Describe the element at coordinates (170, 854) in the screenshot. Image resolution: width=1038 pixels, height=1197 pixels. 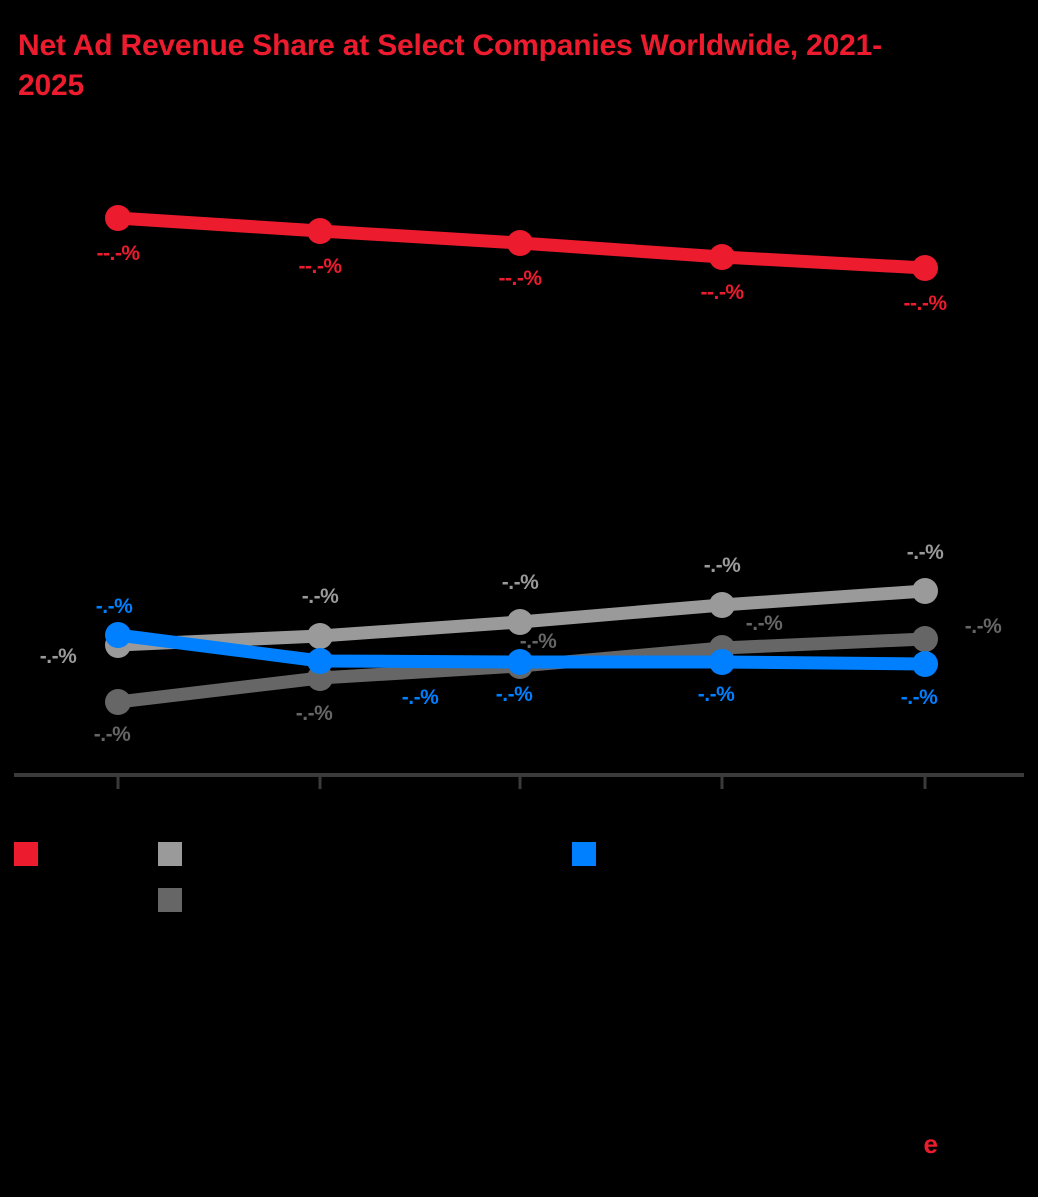
I see `legend-series-2-swatch` at that location.